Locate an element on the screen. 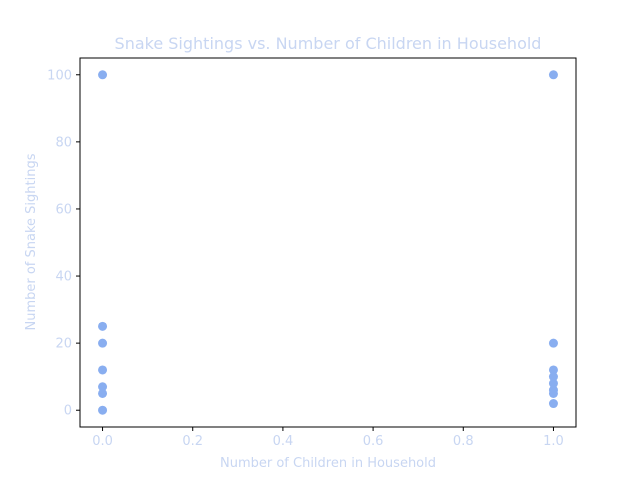  x-tick-label: 1.0 is located at coordinates (553, 441).